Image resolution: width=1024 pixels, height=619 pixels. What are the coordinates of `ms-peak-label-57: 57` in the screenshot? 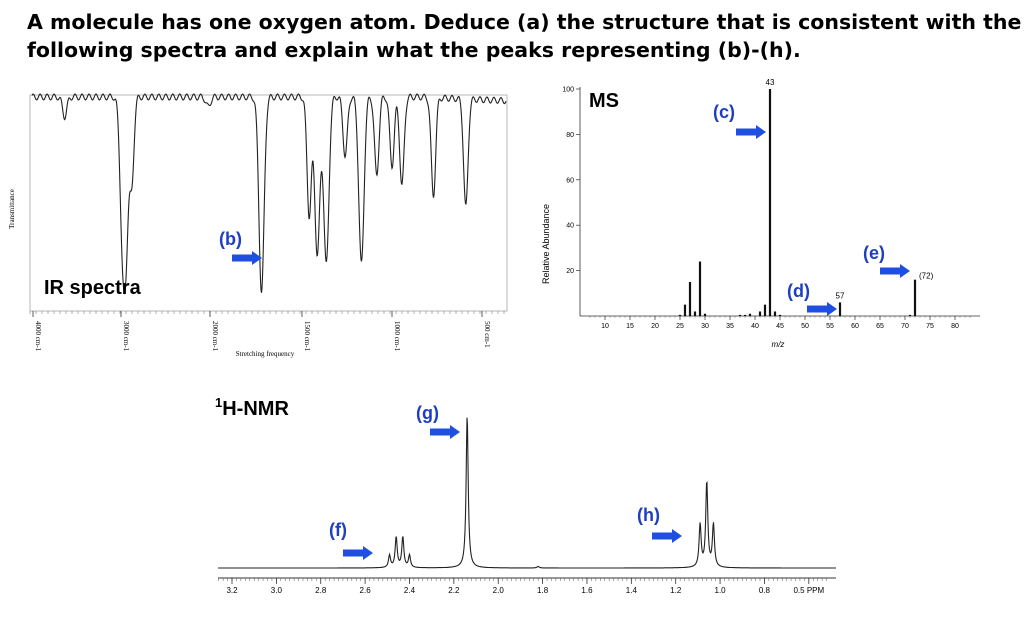 It's located at (840, 295).